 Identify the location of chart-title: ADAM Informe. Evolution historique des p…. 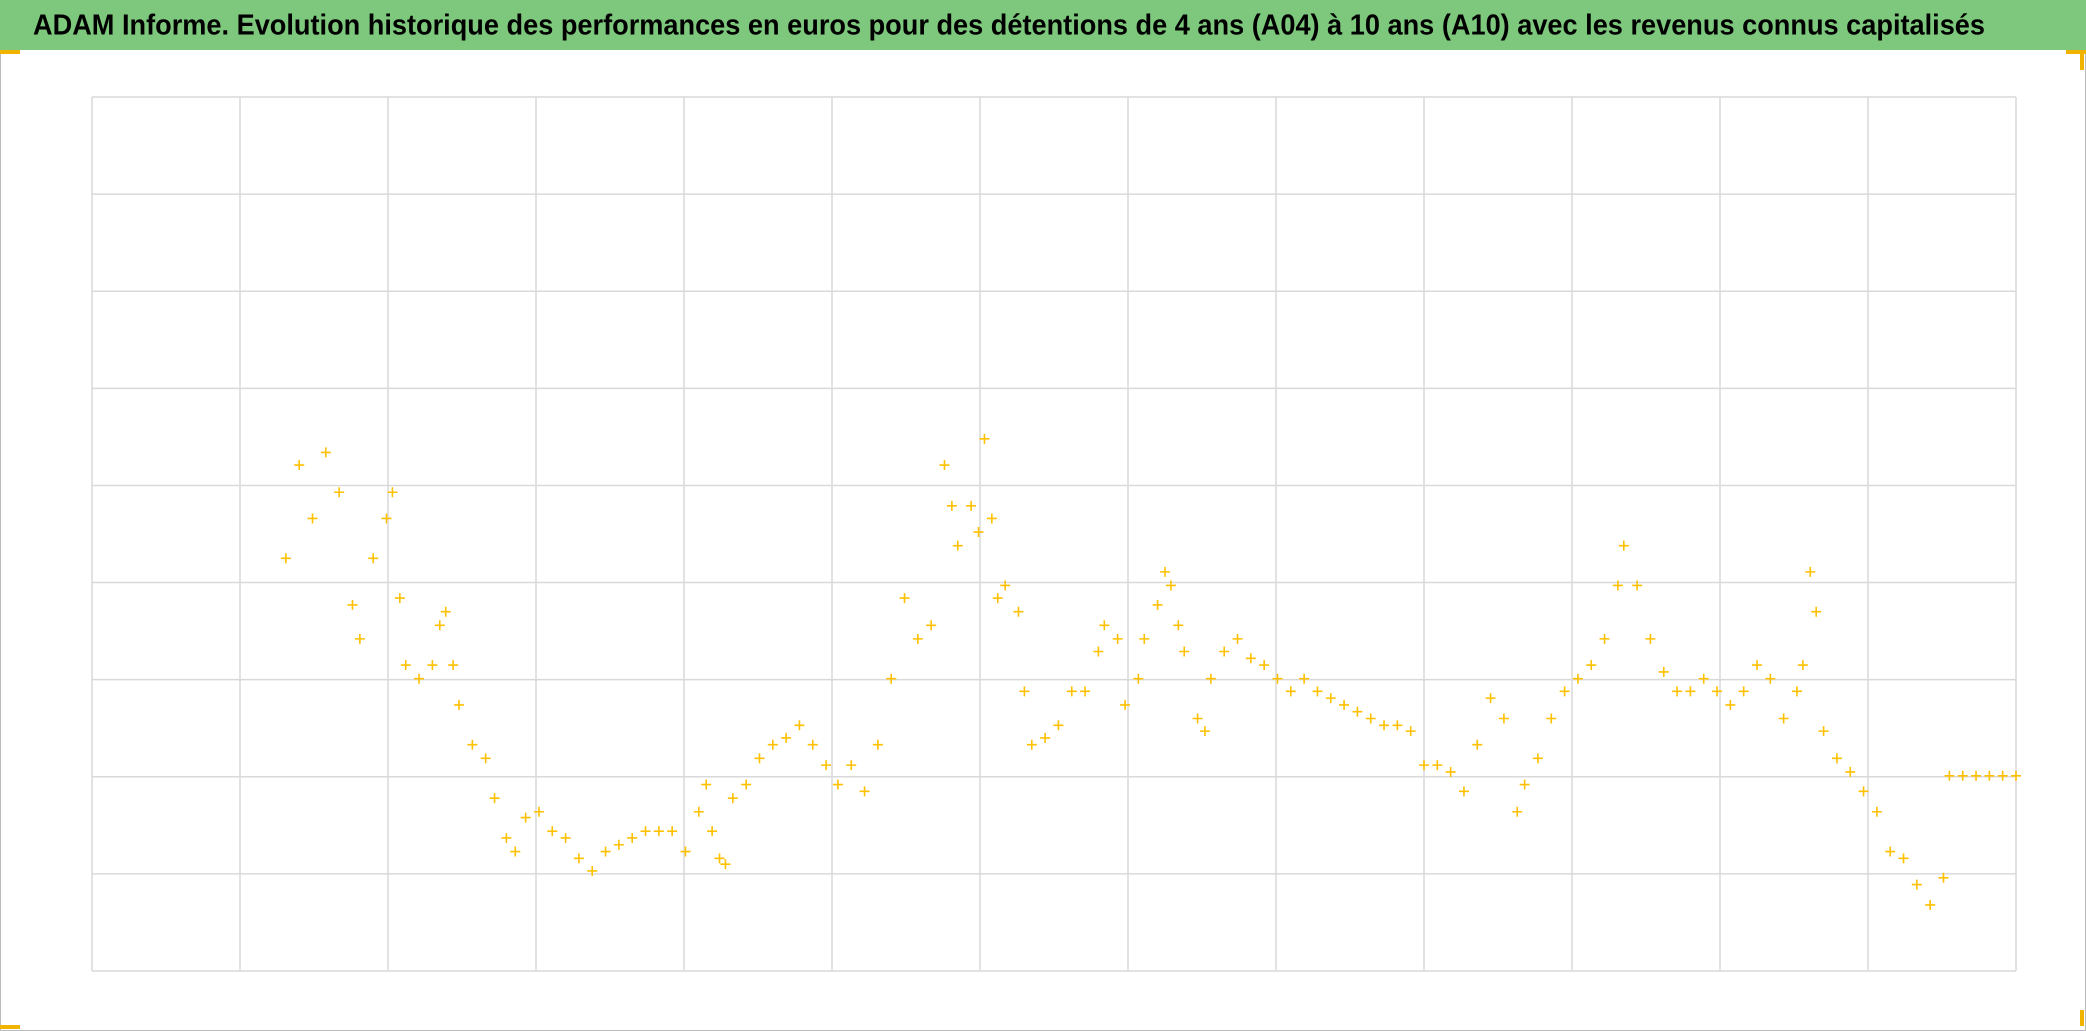
(1009, 26).